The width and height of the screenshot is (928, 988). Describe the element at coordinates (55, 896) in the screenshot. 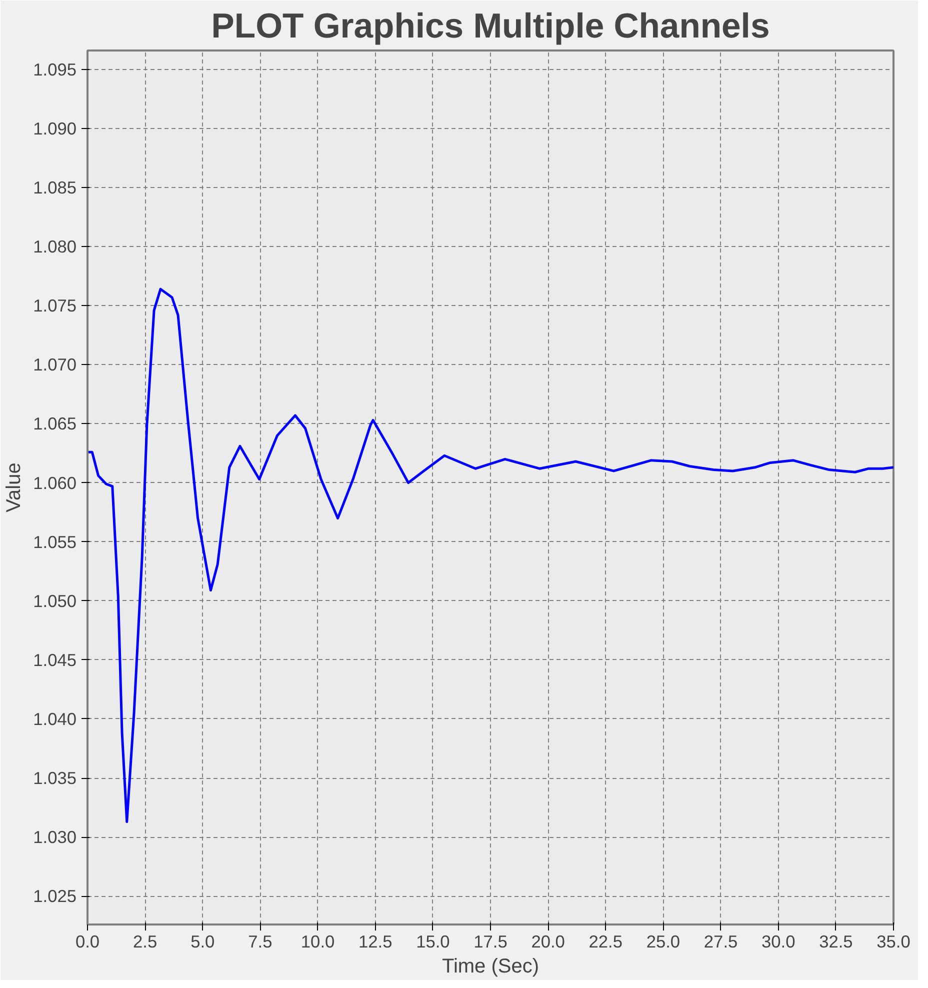

I see `y-tick-label: 1.025` at that location.